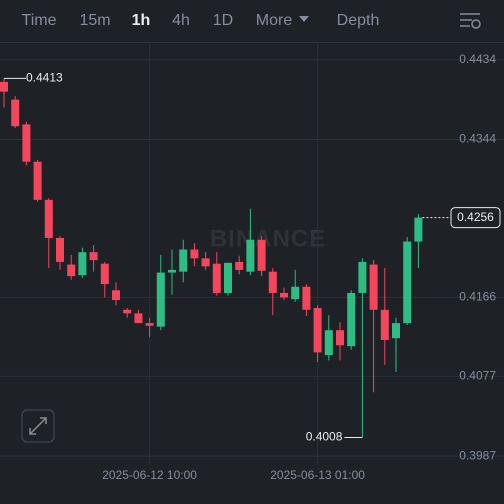 This screenshot has width=504, height=504. Describe the element at coordinates (304, 19) in the screenshot. I see `dropdown-arrow` at that location.